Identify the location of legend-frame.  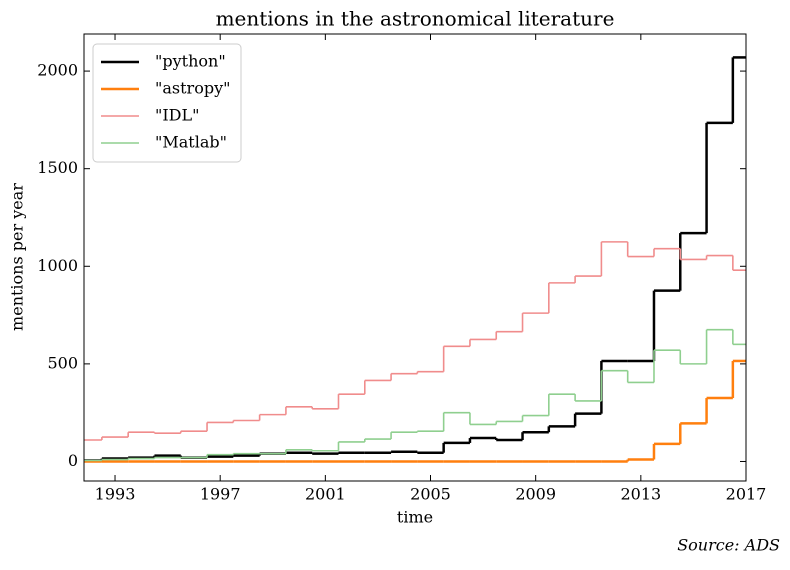
(167, 103).